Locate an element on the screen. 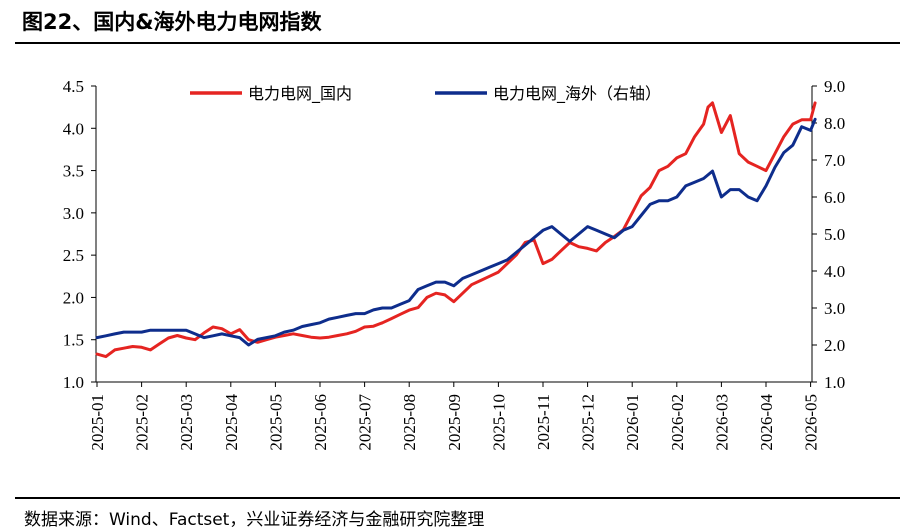 This screenshot has height=532, width=915. right-tick-label: 6.0 is located at coordinates (834, 197).